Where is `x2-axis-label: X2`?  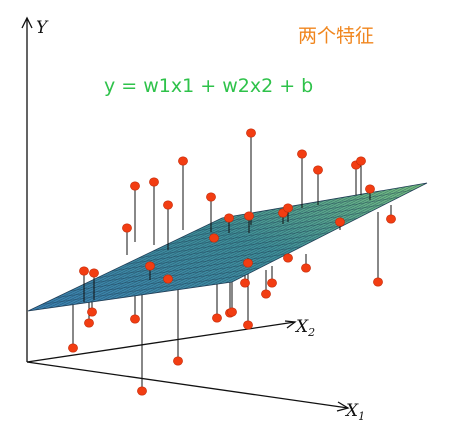
x2-axis-label: X2 is located at coordinates (304, 328).